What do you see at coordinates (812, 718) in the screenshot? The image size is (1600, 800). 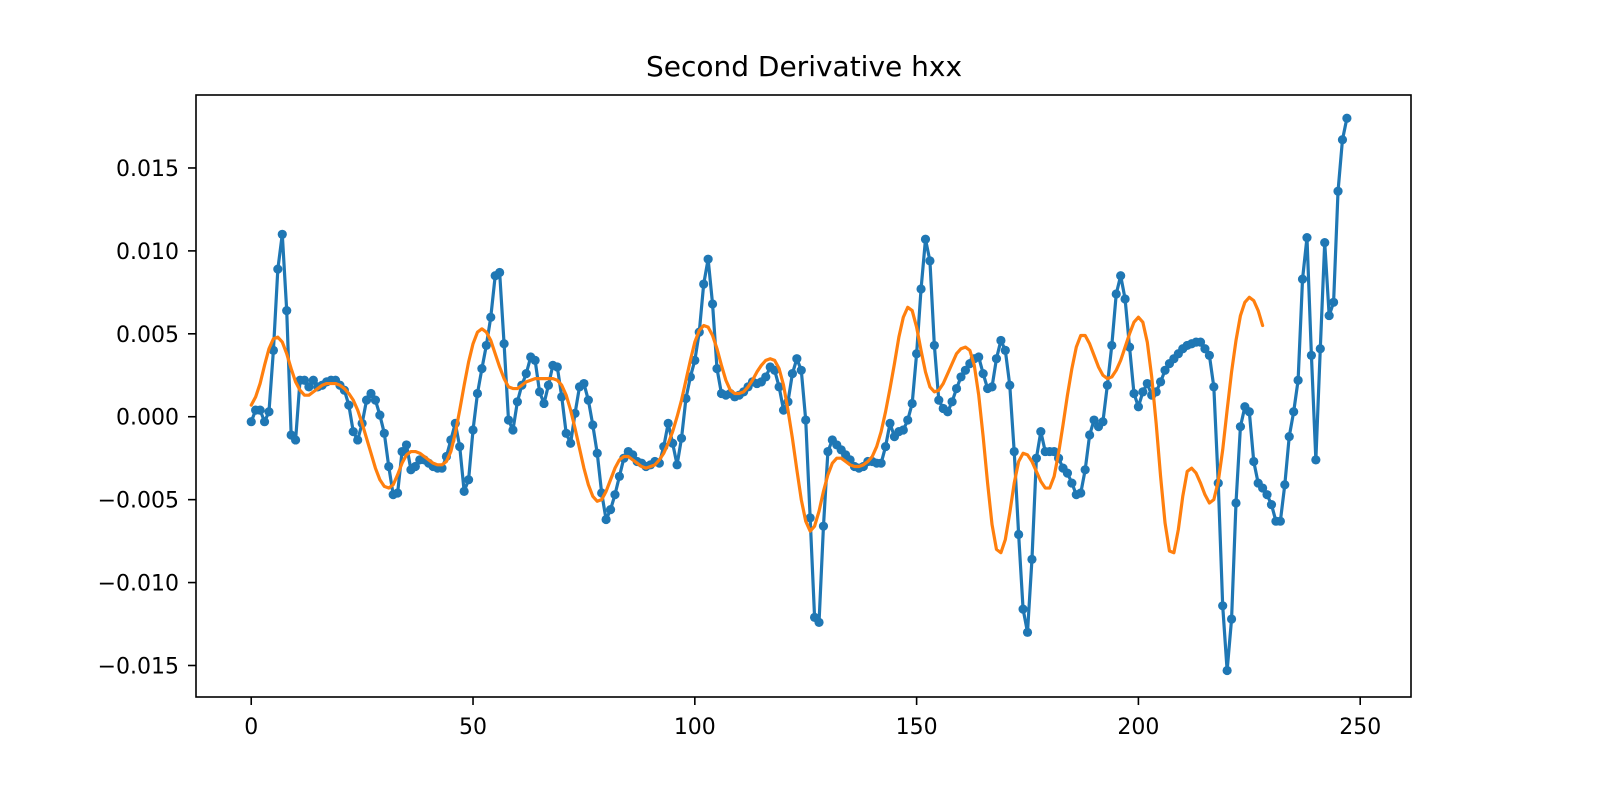 I see `x-axis: 0 50 100 150 200 250` at bounding box center [812, 718].